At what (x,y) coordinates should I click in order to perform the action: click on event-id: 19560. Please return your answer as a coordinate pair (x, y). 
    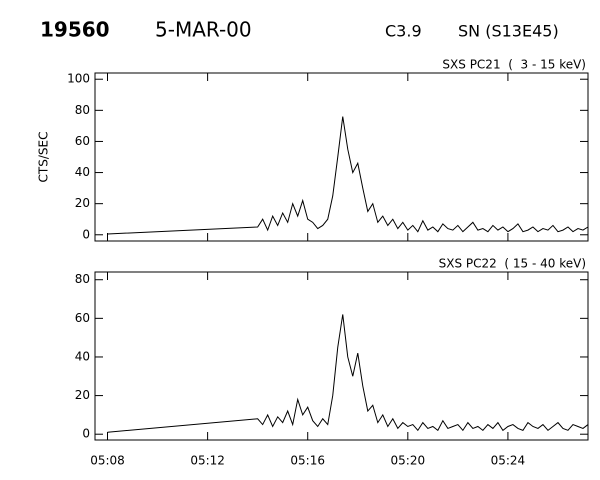
    Looking at the image, I should click on (75, 30).